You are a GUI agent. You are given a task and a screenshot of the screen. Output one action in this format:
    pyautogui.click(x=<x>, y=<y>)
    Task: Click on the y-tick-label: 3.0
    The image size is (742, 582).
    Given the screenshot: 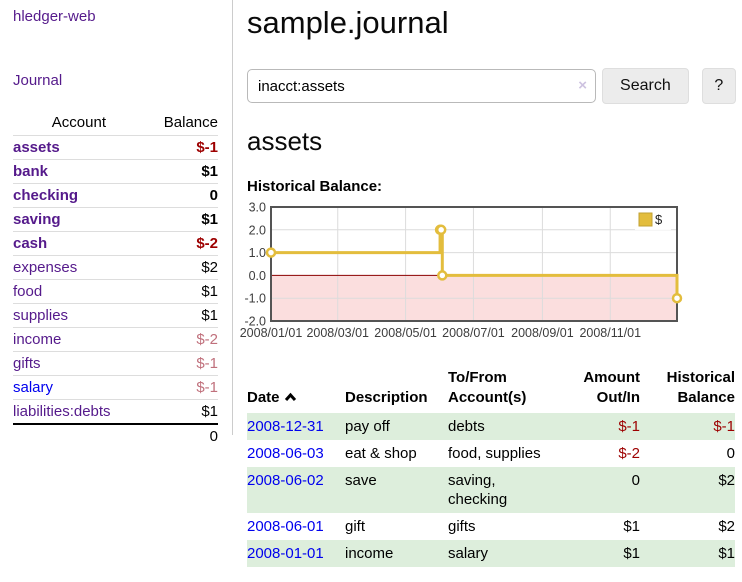 What is the action you would take?
    pyautogui.click(x=257, y=208)
    